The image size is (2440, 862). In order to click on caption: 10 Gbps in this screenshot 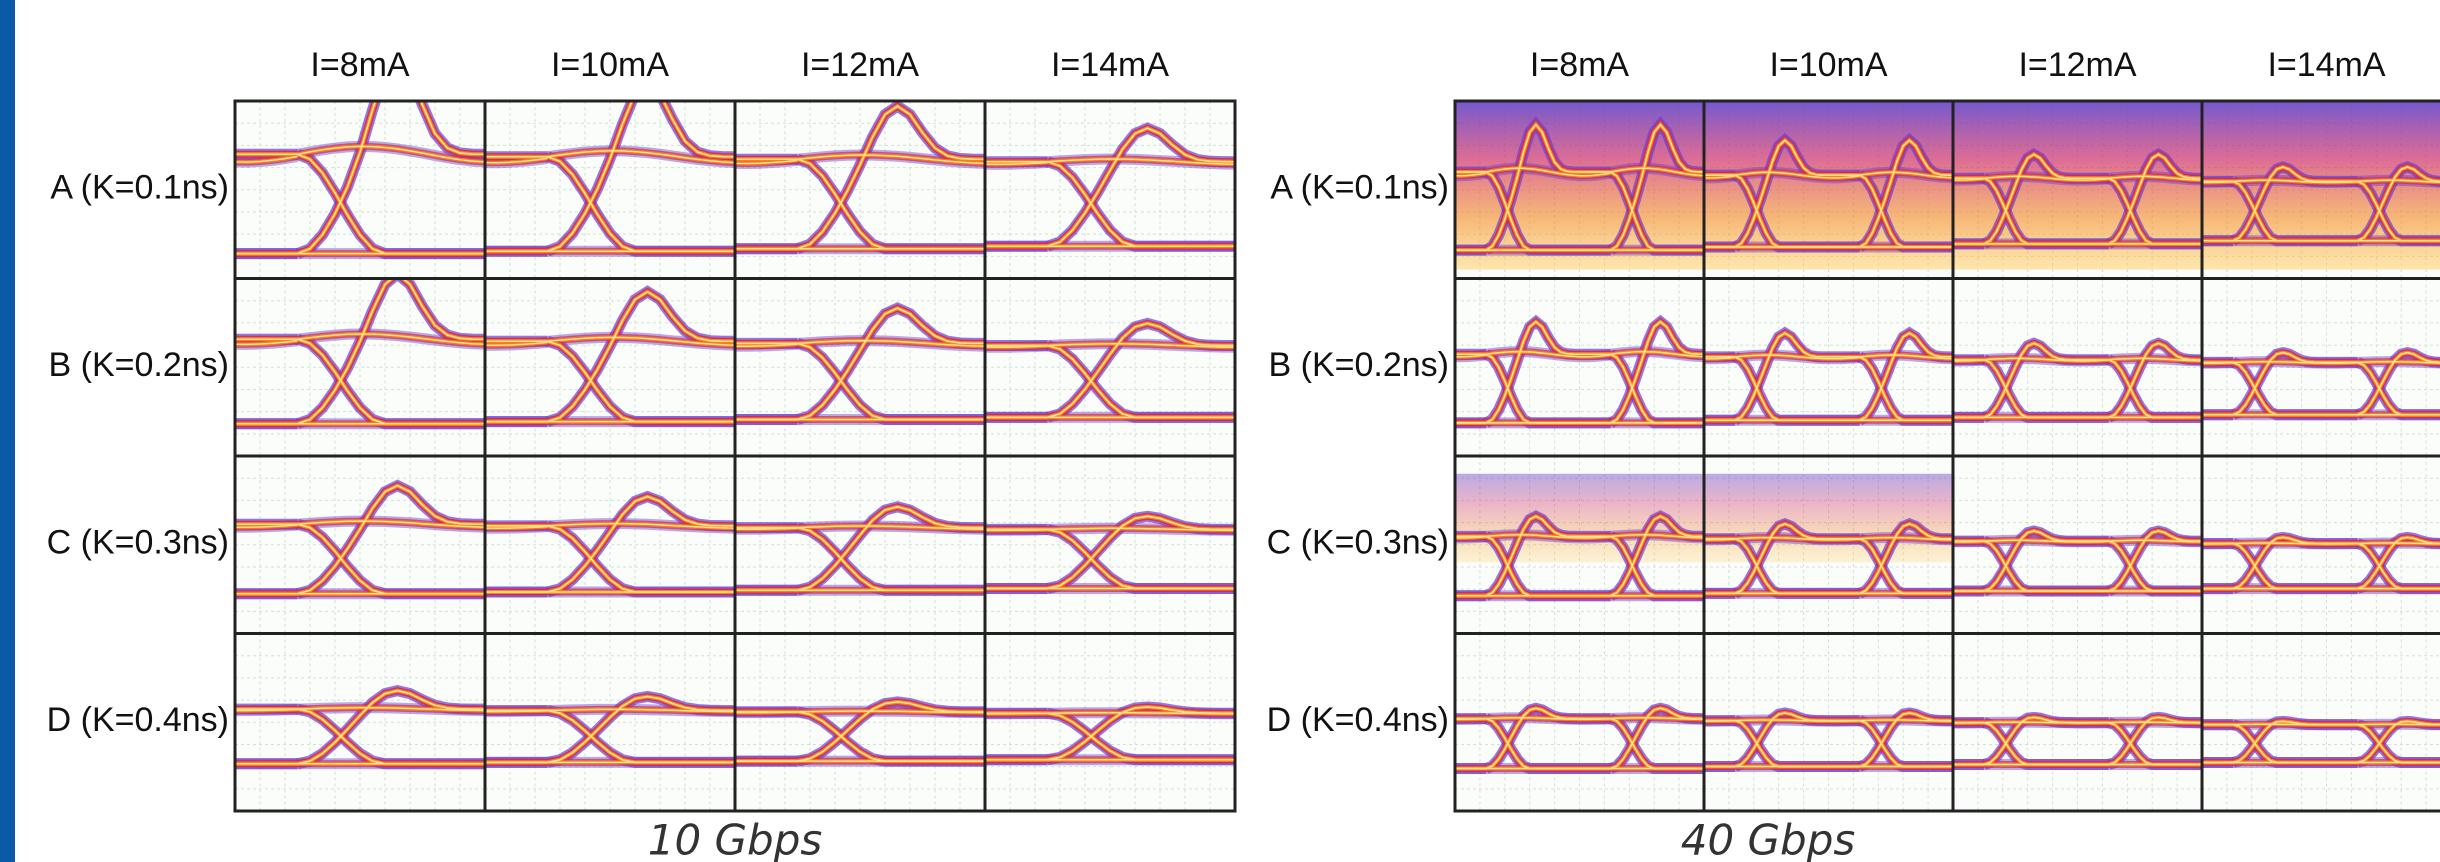, I will do `click(735, 839)`.